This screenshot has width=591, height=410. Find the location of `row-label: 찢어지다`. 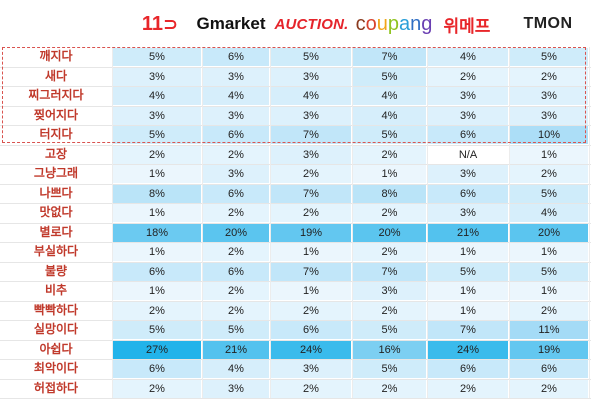

row-label: 찢어지다 is located at coordinates (56, 114).